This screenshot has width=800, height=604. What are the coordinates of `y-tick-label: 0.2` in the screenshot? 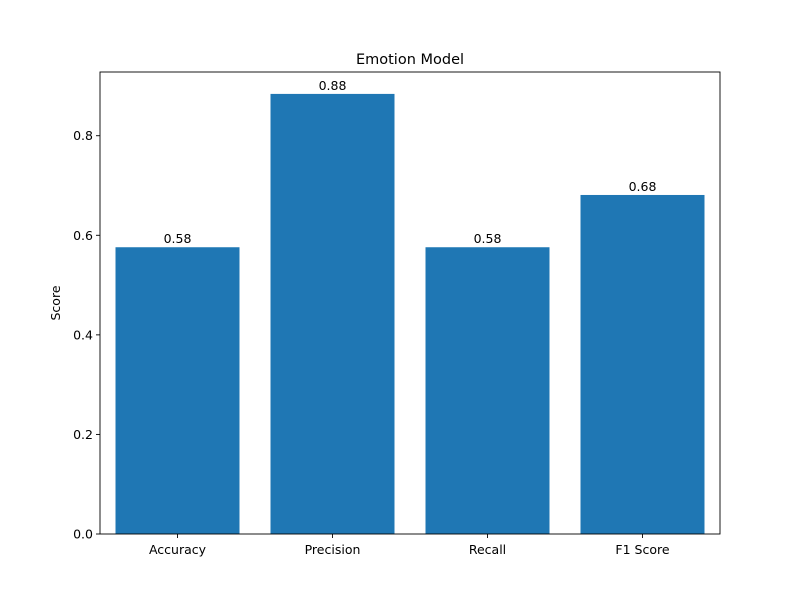 It's located at (83, 434).